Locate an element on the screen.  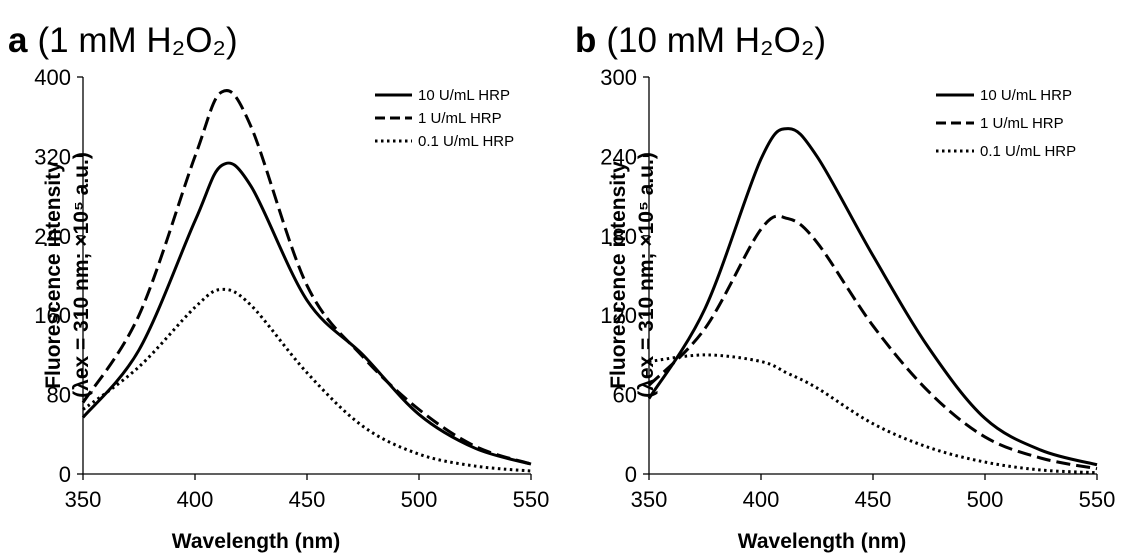
panel-b-x-tick-label: 550 is located at coordinates (1097, 499).